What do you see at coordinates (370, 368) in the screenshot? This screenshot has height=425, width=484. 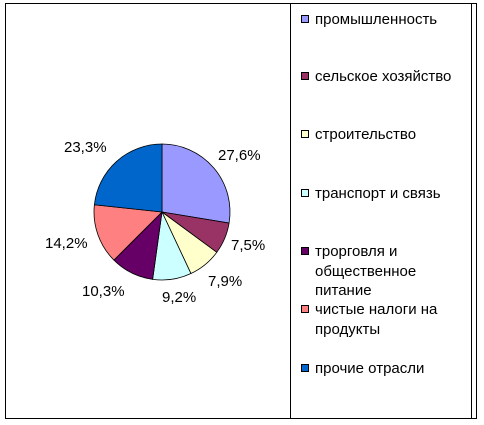 I see `legend-label-7: прочие отрасли` at bounding box center [370, 368].